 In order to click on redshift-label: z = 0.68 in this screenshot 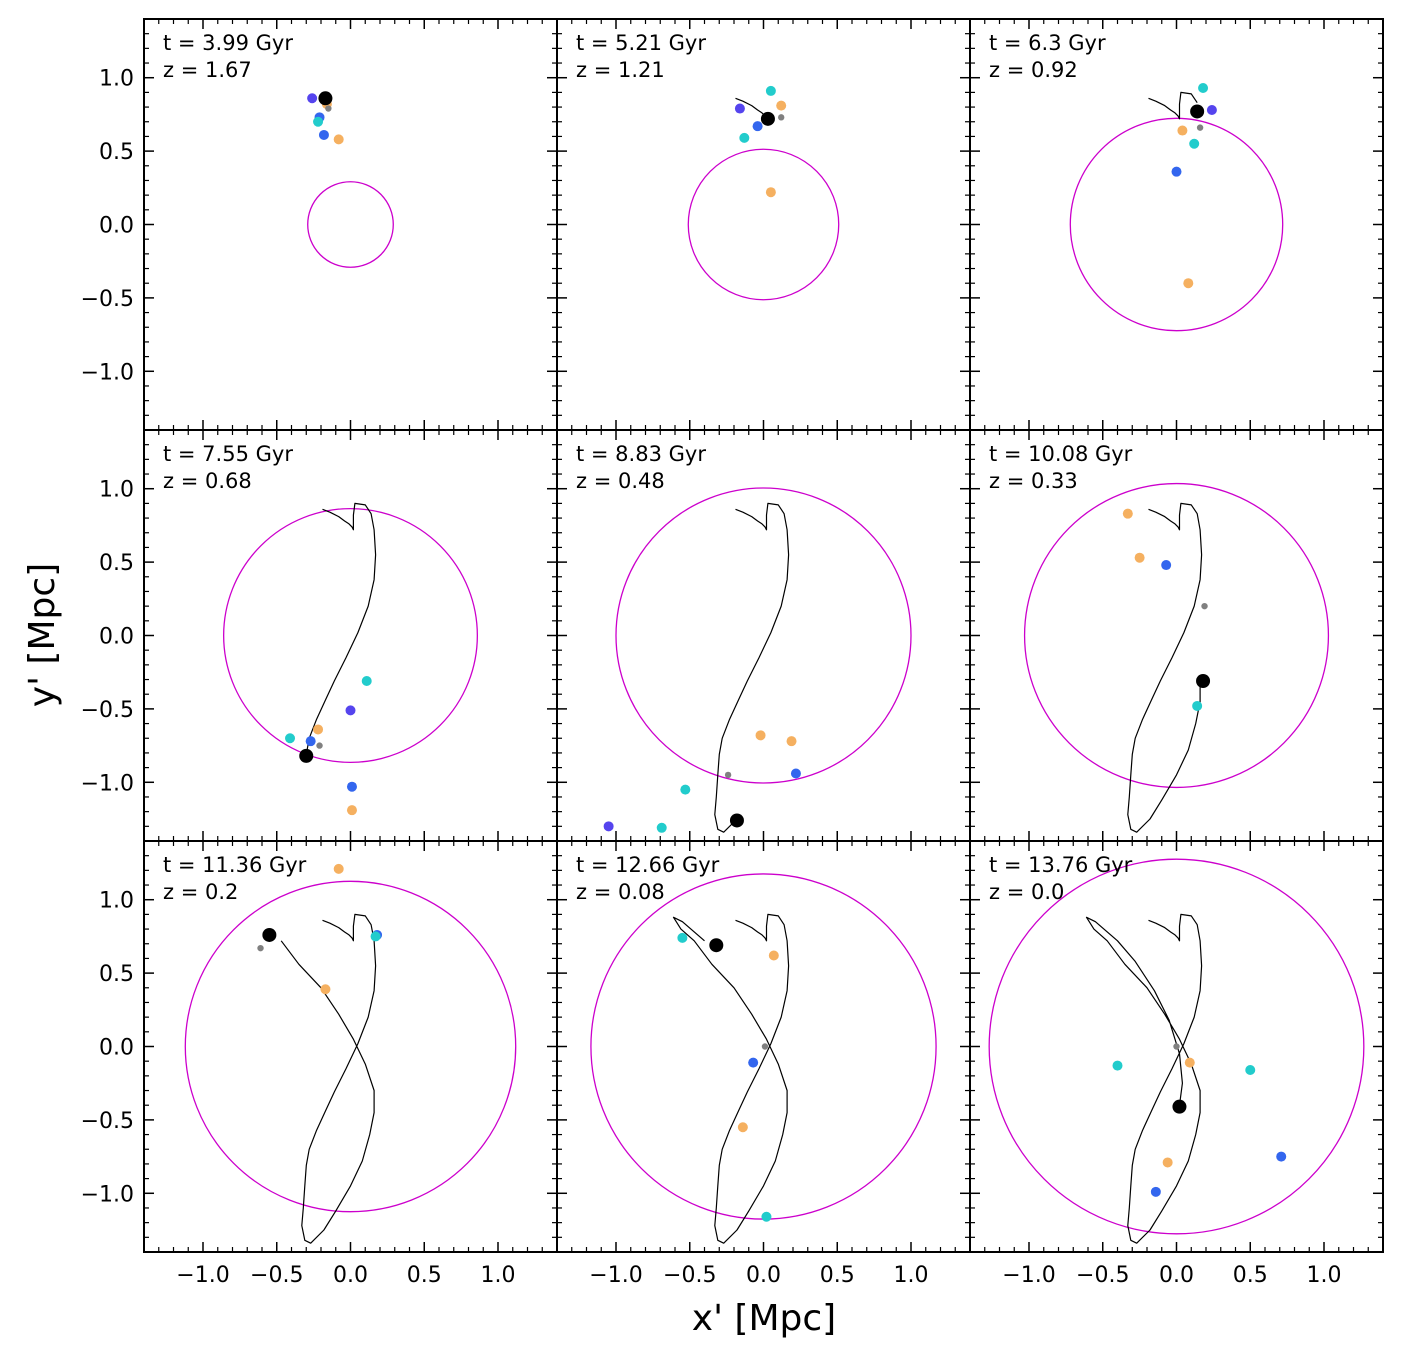, I will do `click(207, 481)`.